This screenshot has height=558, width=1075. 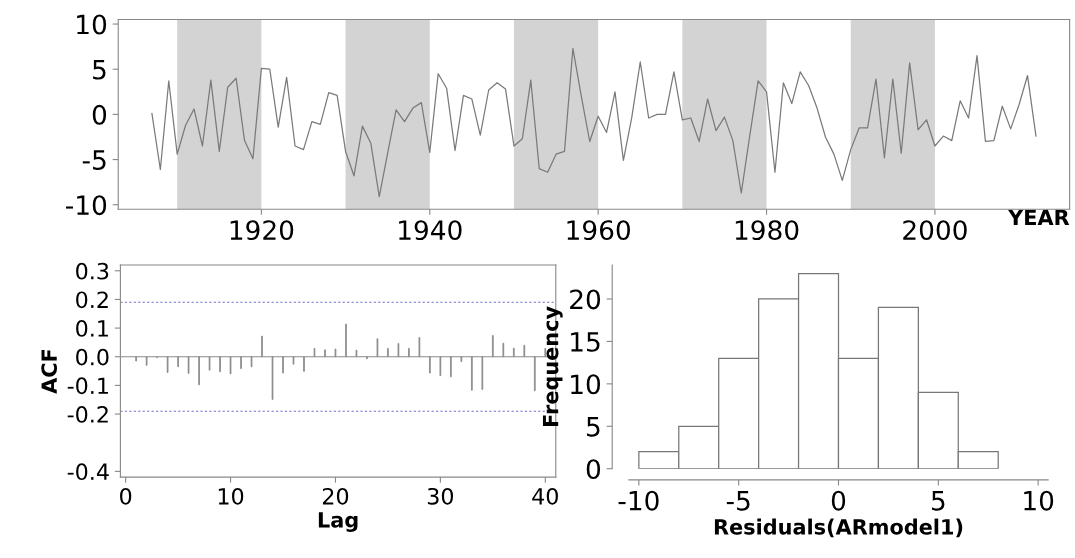 I want to click on x-tick-label: 1960, so click(x=598, y=230).